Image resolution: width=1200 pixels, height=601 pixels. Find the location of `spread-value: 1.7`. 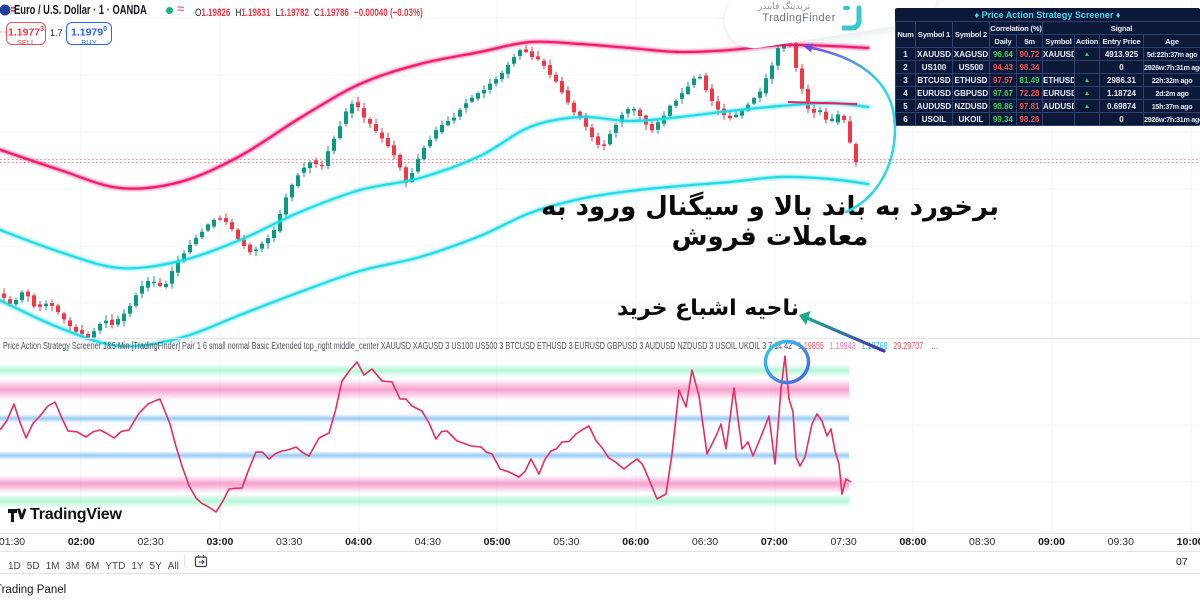

spread-value: 1.7 is located at coordinates (56, 33).